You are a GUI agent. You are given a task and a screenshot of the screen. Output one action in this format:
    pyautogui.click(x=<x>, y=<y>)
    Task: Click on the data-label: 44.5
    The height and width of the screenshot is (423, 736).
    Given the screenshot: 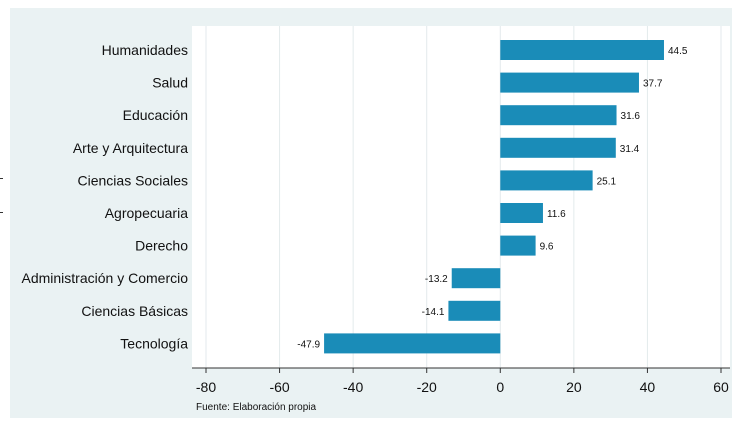 What is the action you would take?
    pyautogui.click(x=678, y=51)
    